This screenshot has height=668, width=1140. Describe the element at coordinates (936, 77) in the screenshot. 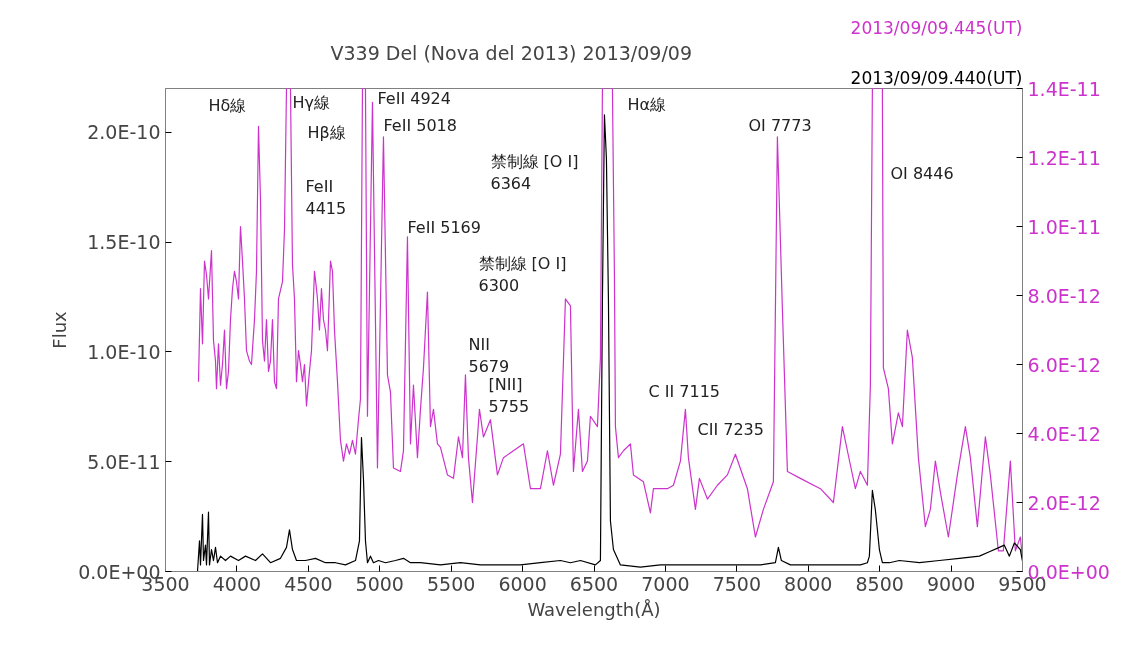

I see `text: 2013/09/09.440(UT)` at that location.